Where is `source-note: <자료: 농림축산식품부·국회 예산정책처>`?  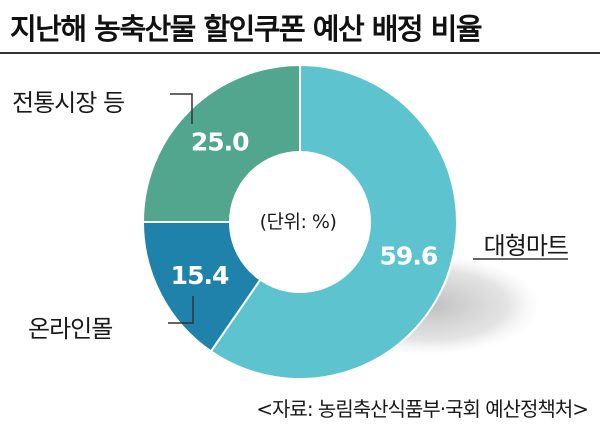 source-note: <자료: 농림축산식품부·국회 예산정책처> is located at coordinates (422, 409).